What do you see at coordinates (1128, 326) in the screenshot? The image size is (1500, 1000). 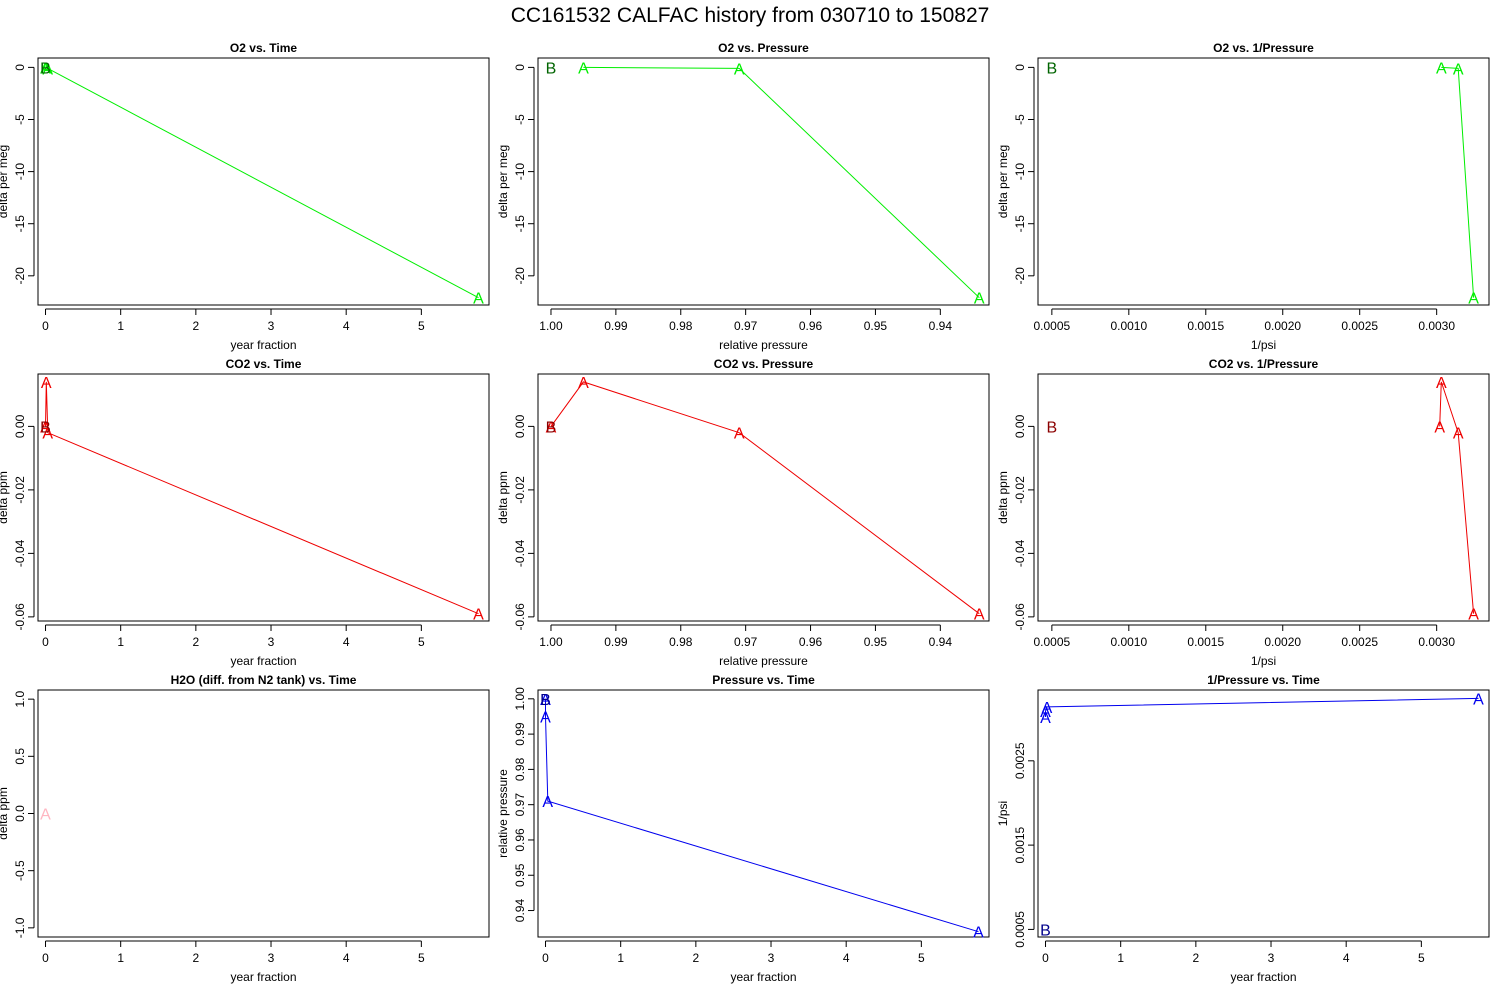 I see `x-tick-label: 0.0010` at bounding box center [1128, 326].